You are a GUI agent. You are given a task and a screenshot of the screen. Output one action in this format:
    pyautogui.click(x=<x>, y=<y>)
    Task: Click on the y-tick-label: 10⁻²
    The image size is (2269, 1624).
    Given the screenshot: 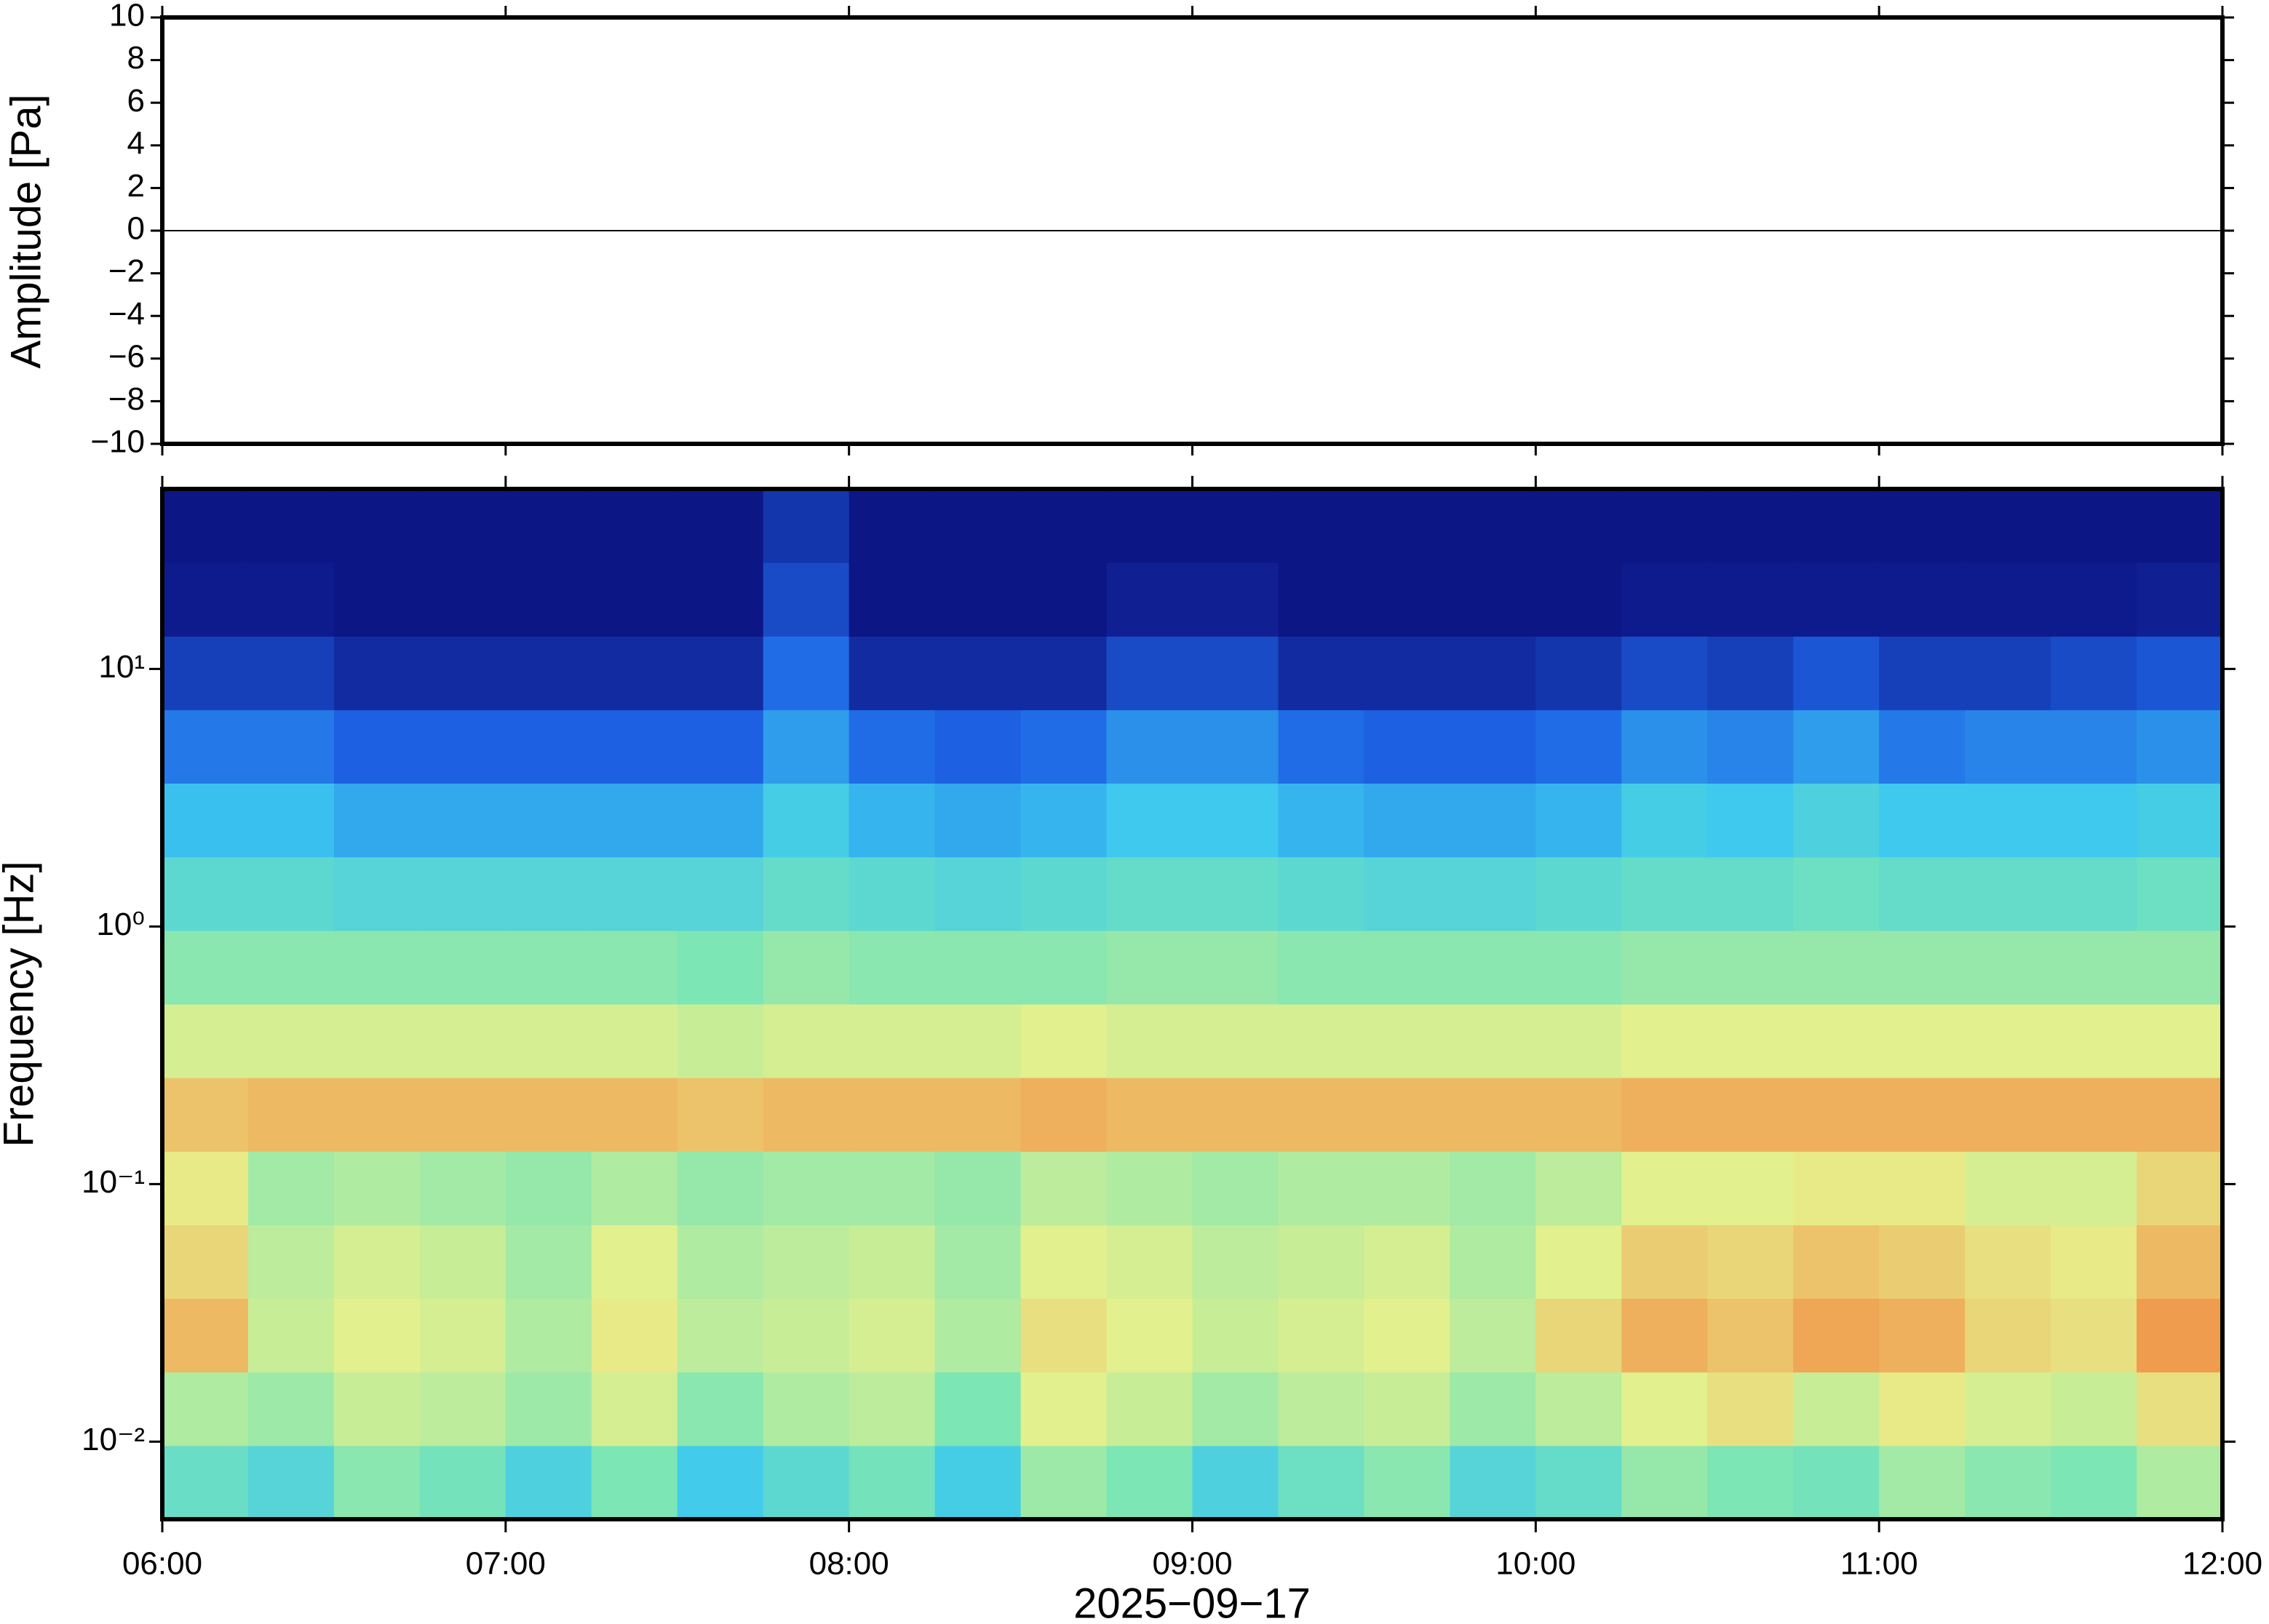 What is the action you would take?
    pyautogui.click(x=114, y=1439)
    